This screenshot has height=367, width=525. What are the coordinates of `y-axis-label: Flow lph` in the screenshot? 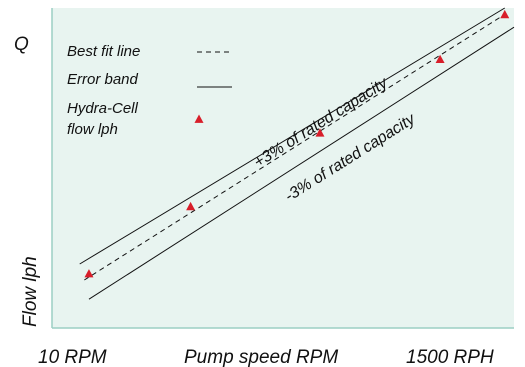 It's located at (30, 291).